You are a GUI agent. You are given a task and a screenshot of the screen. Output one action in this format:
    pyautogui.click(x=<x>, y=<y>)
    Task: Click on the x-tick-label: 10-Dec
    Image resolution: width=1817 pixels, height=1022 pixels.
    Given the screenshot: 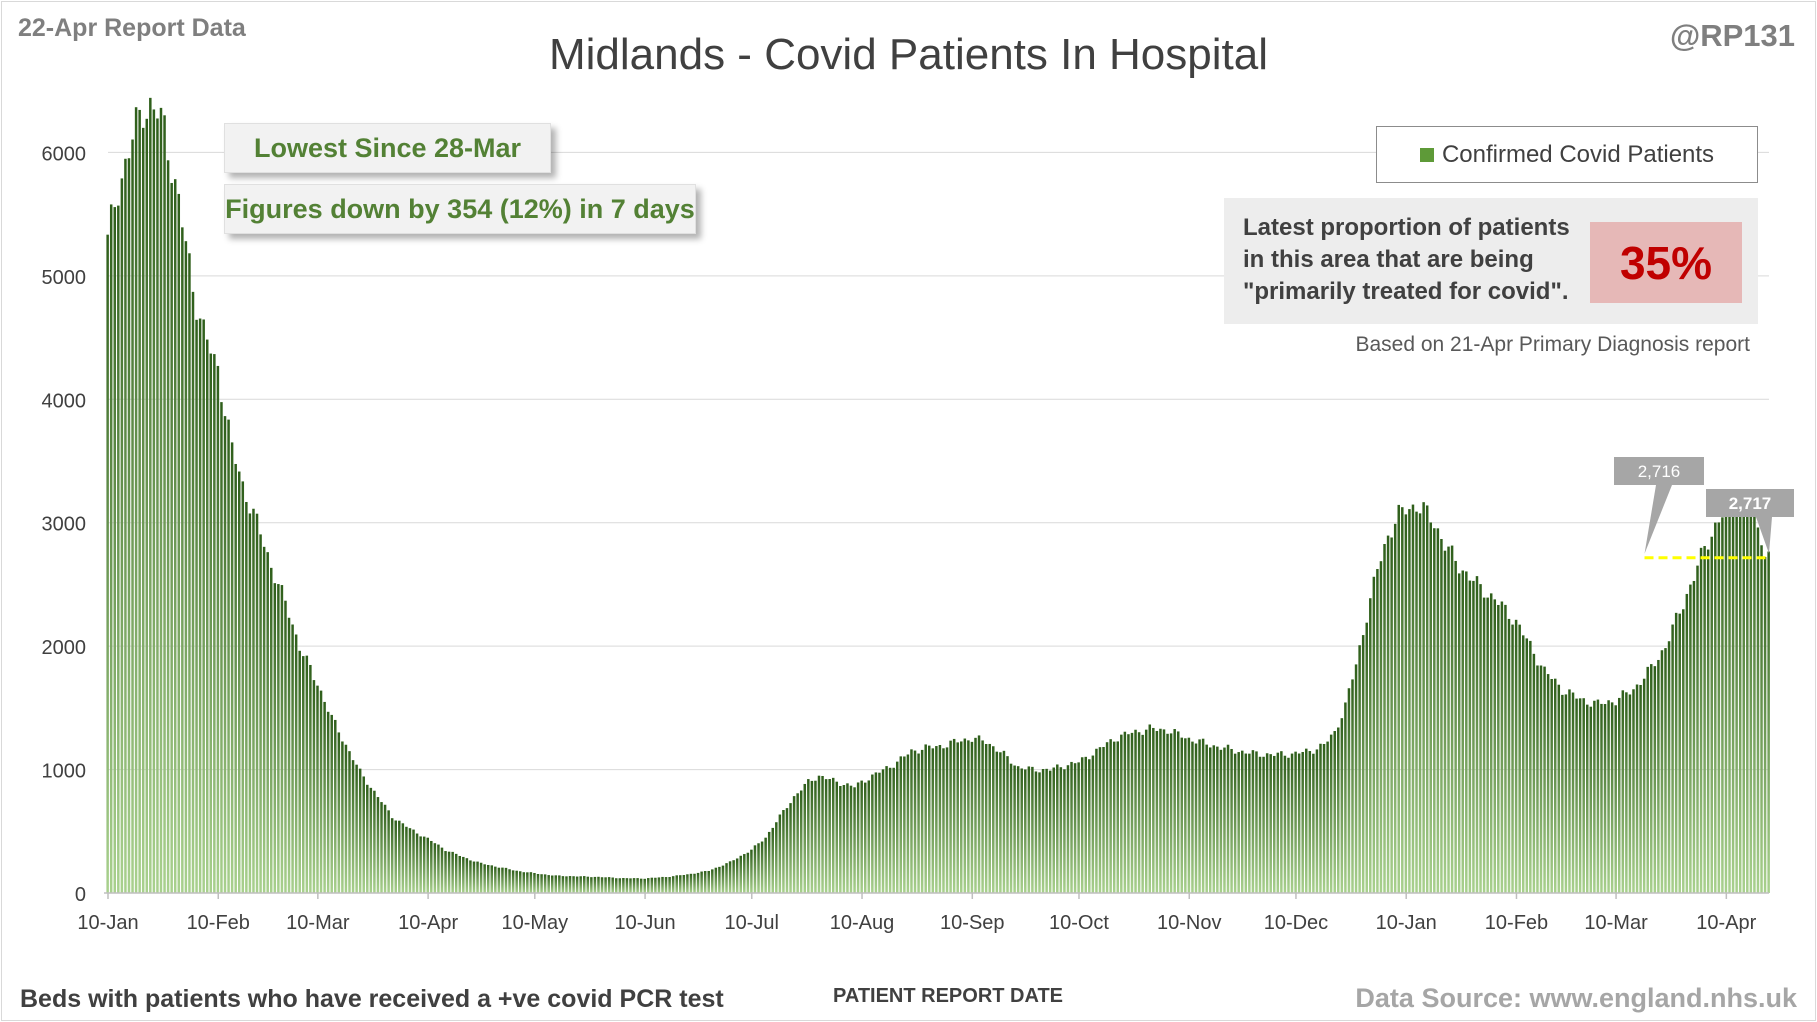 What is the action you would take?
    pyautogui.click(x=1296, y=923)
    